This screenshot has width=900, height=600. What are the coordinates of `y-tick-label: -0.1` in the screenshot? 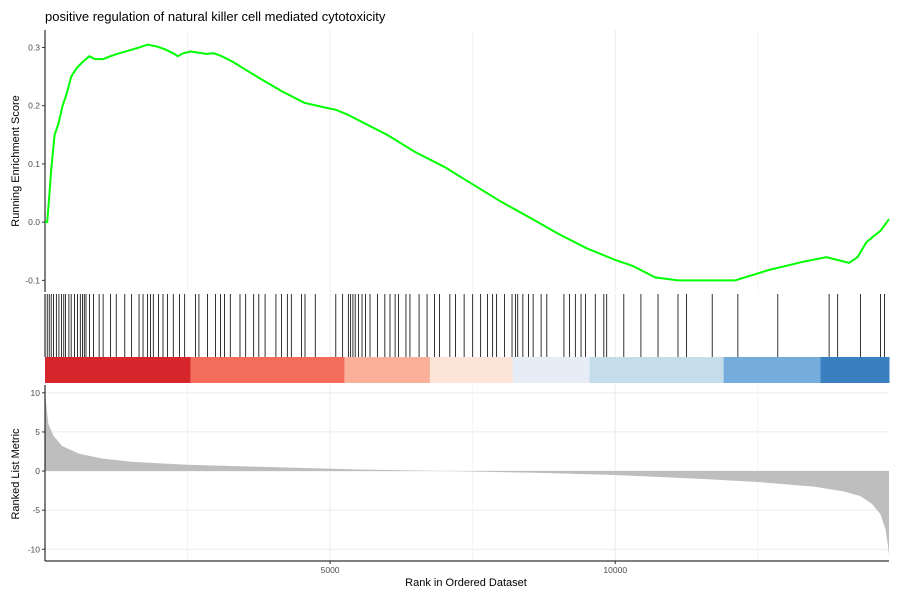 It's located at (32, 280).